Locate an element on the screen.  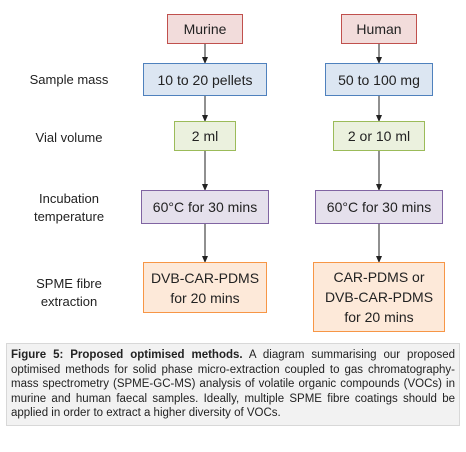
murine-sample-mass-text: 10 to 20 pellets is located at coordinates (205, 79).